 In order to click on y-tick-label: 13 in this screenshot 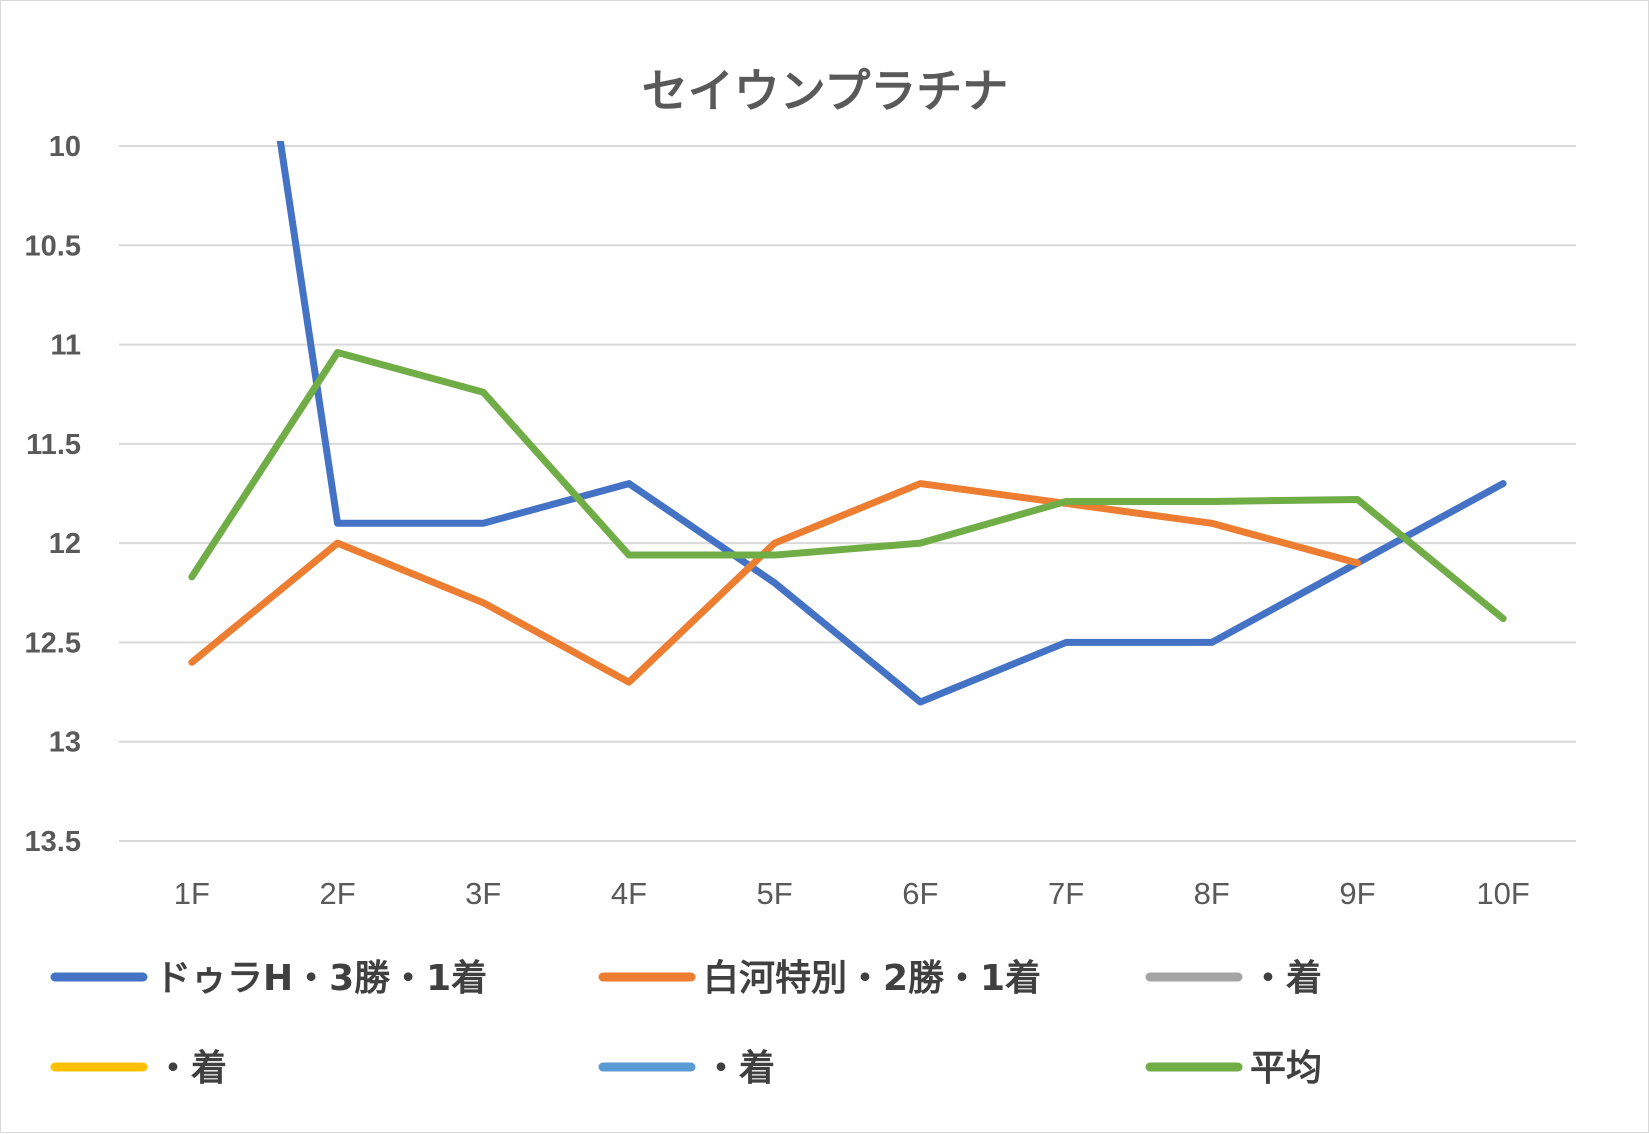, I will do `click(65, 743)`.